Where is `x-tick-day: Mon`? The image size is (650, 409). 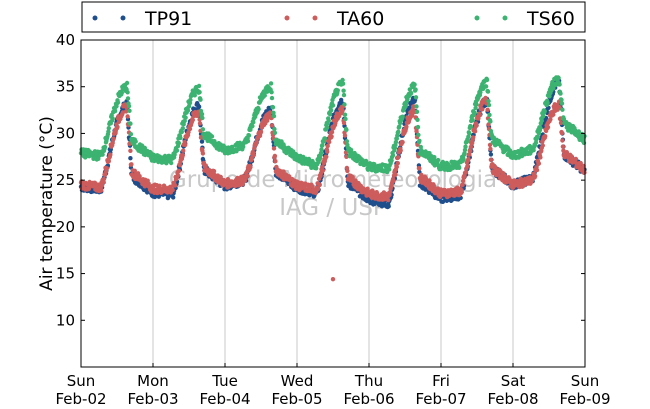
x-tick-day: Mon is located at coordinates (153, 381).